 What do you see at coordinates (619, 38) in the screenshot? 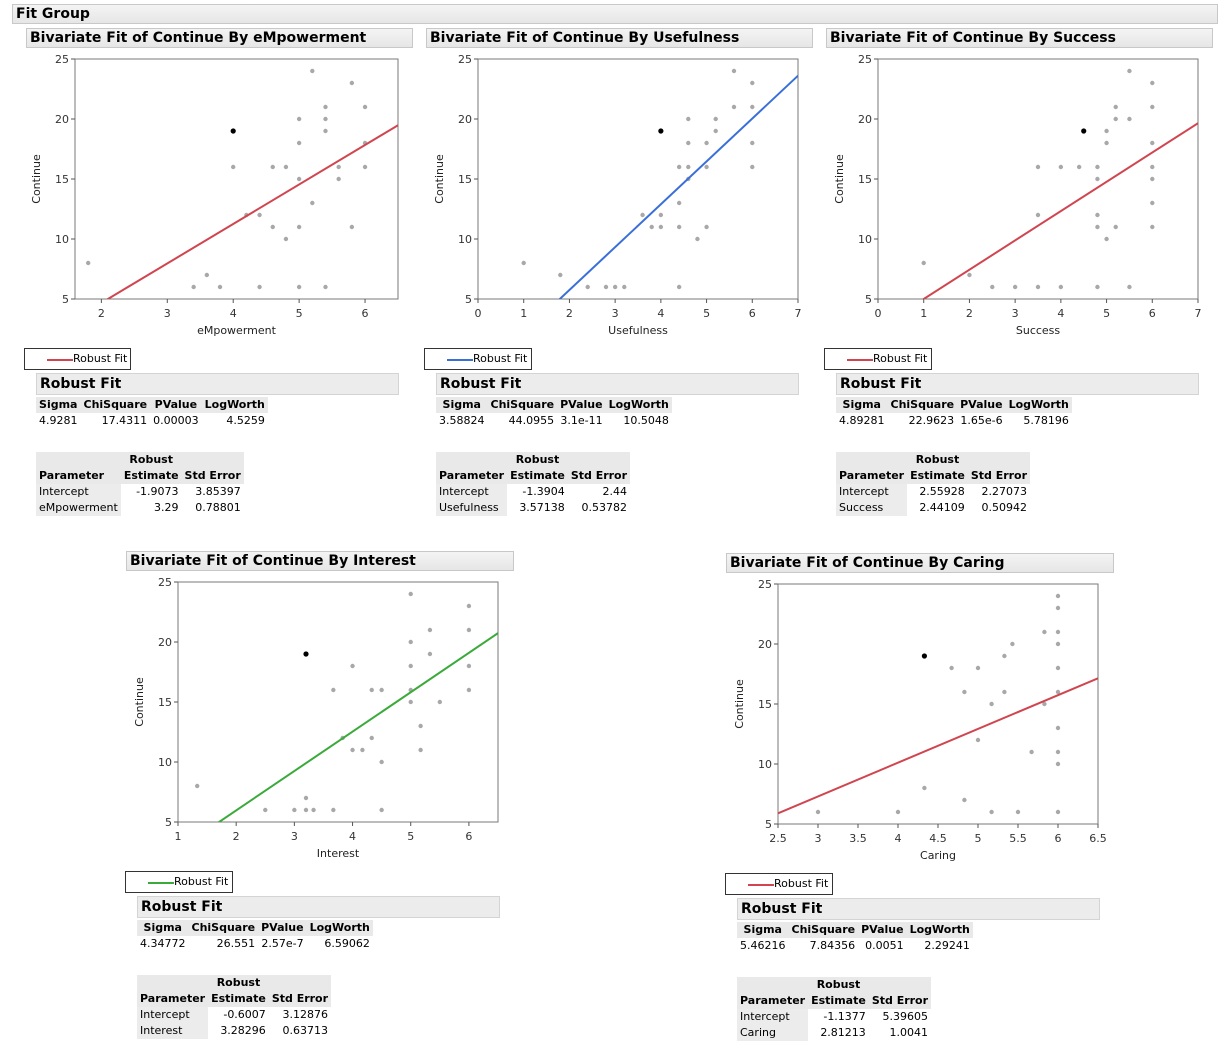
I see `panel-header: Bivariate Fit of Continue By Usefulness` at bounding box center [619, 38].